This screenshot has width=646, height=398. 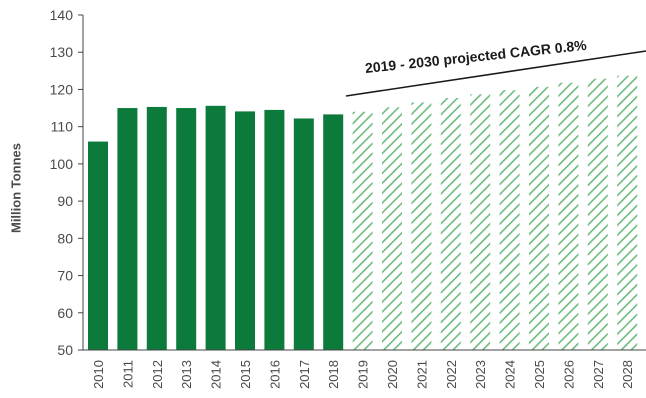 What do you see at coordinates (510, 374) in the screenshot?
I see `x-tick-label: 2024` at bounding box center [510, 374].